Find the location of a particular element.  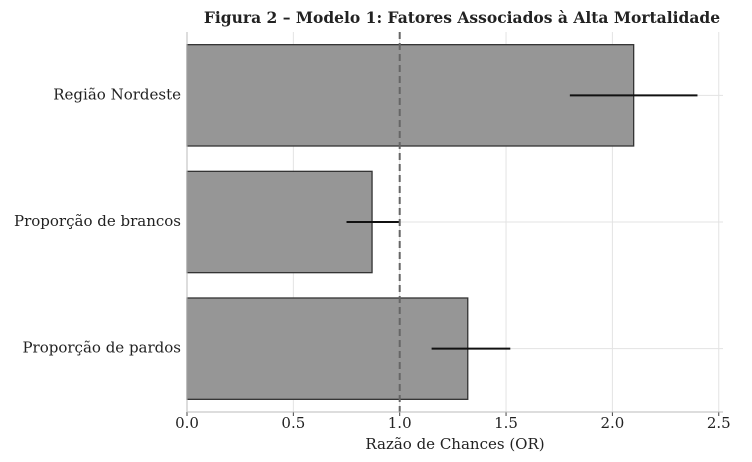

x-tick-label: 1.5 is located at coordinates (506, 423).